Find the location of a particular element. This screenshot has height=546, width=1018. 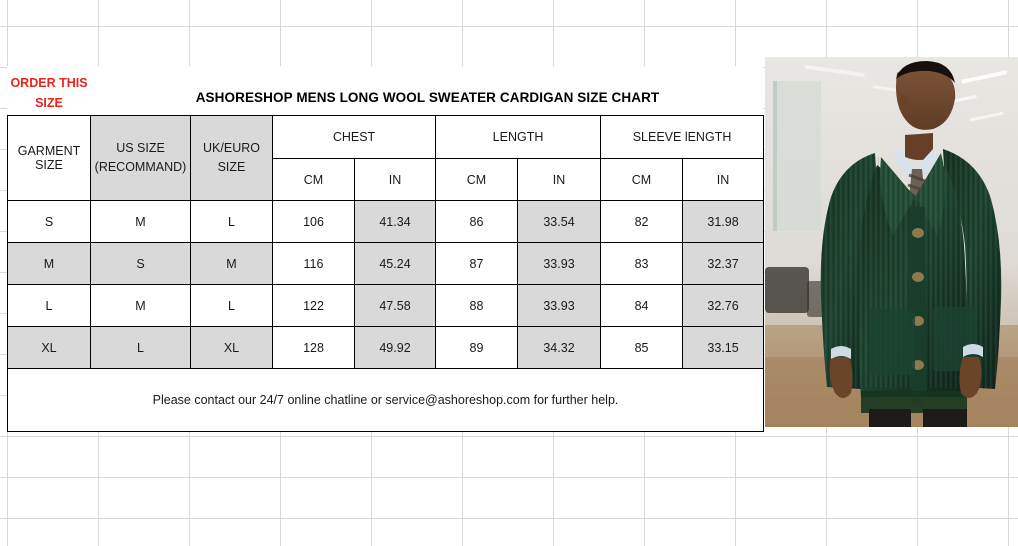

header-uk-euro-size-line-2: SIZE is located at coordinates (231, 167).